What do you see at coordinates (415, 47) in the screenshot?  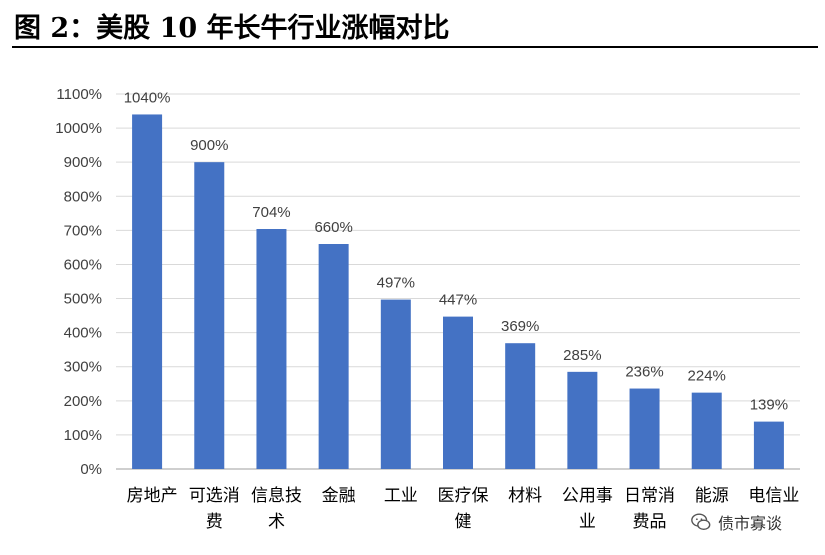 I see `title-divider` at bounding box center [415, 47].